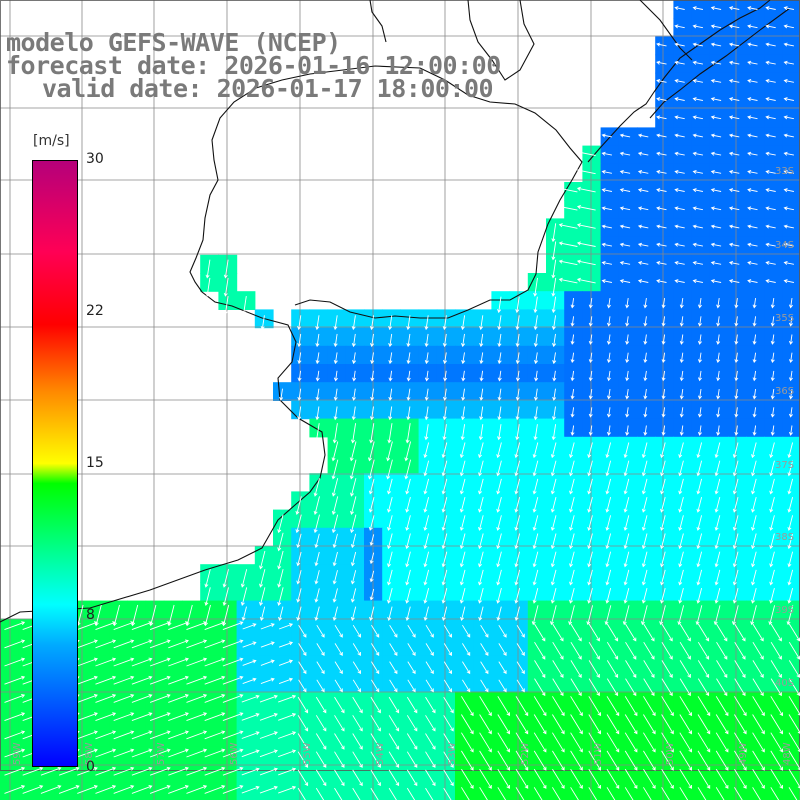  I want to click on lon-label: 54W, so click(380, 753).